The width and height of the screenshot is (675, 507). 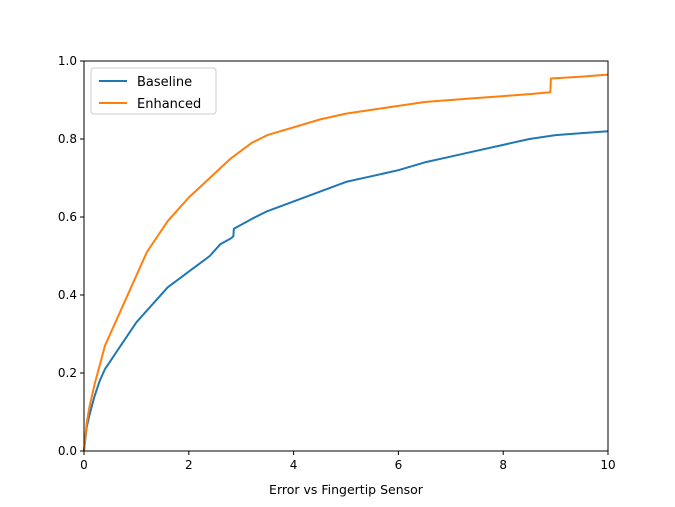 I want to click on x-tick-label: 6, so click(x=399, y=465).